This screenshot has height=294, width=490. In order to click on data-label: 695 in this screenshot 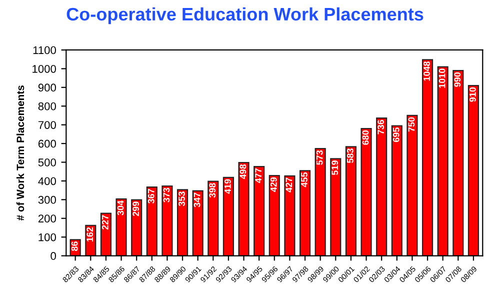, I will do `click(396, 135)`.